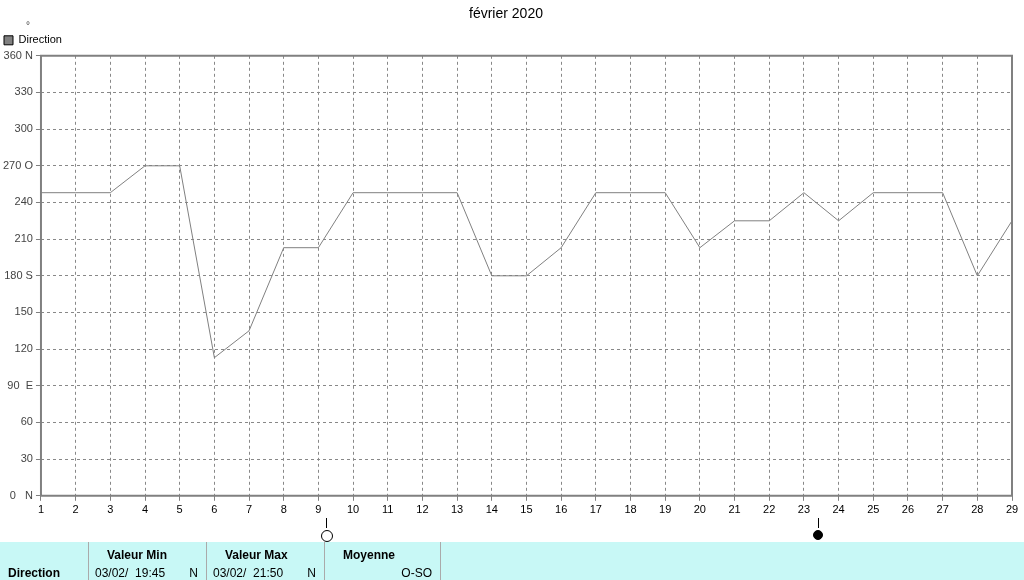  What do you see at coordinates (630, 509) in the screenshot?
I see `x-tick-label: 18` at bounding box center [630, 509].